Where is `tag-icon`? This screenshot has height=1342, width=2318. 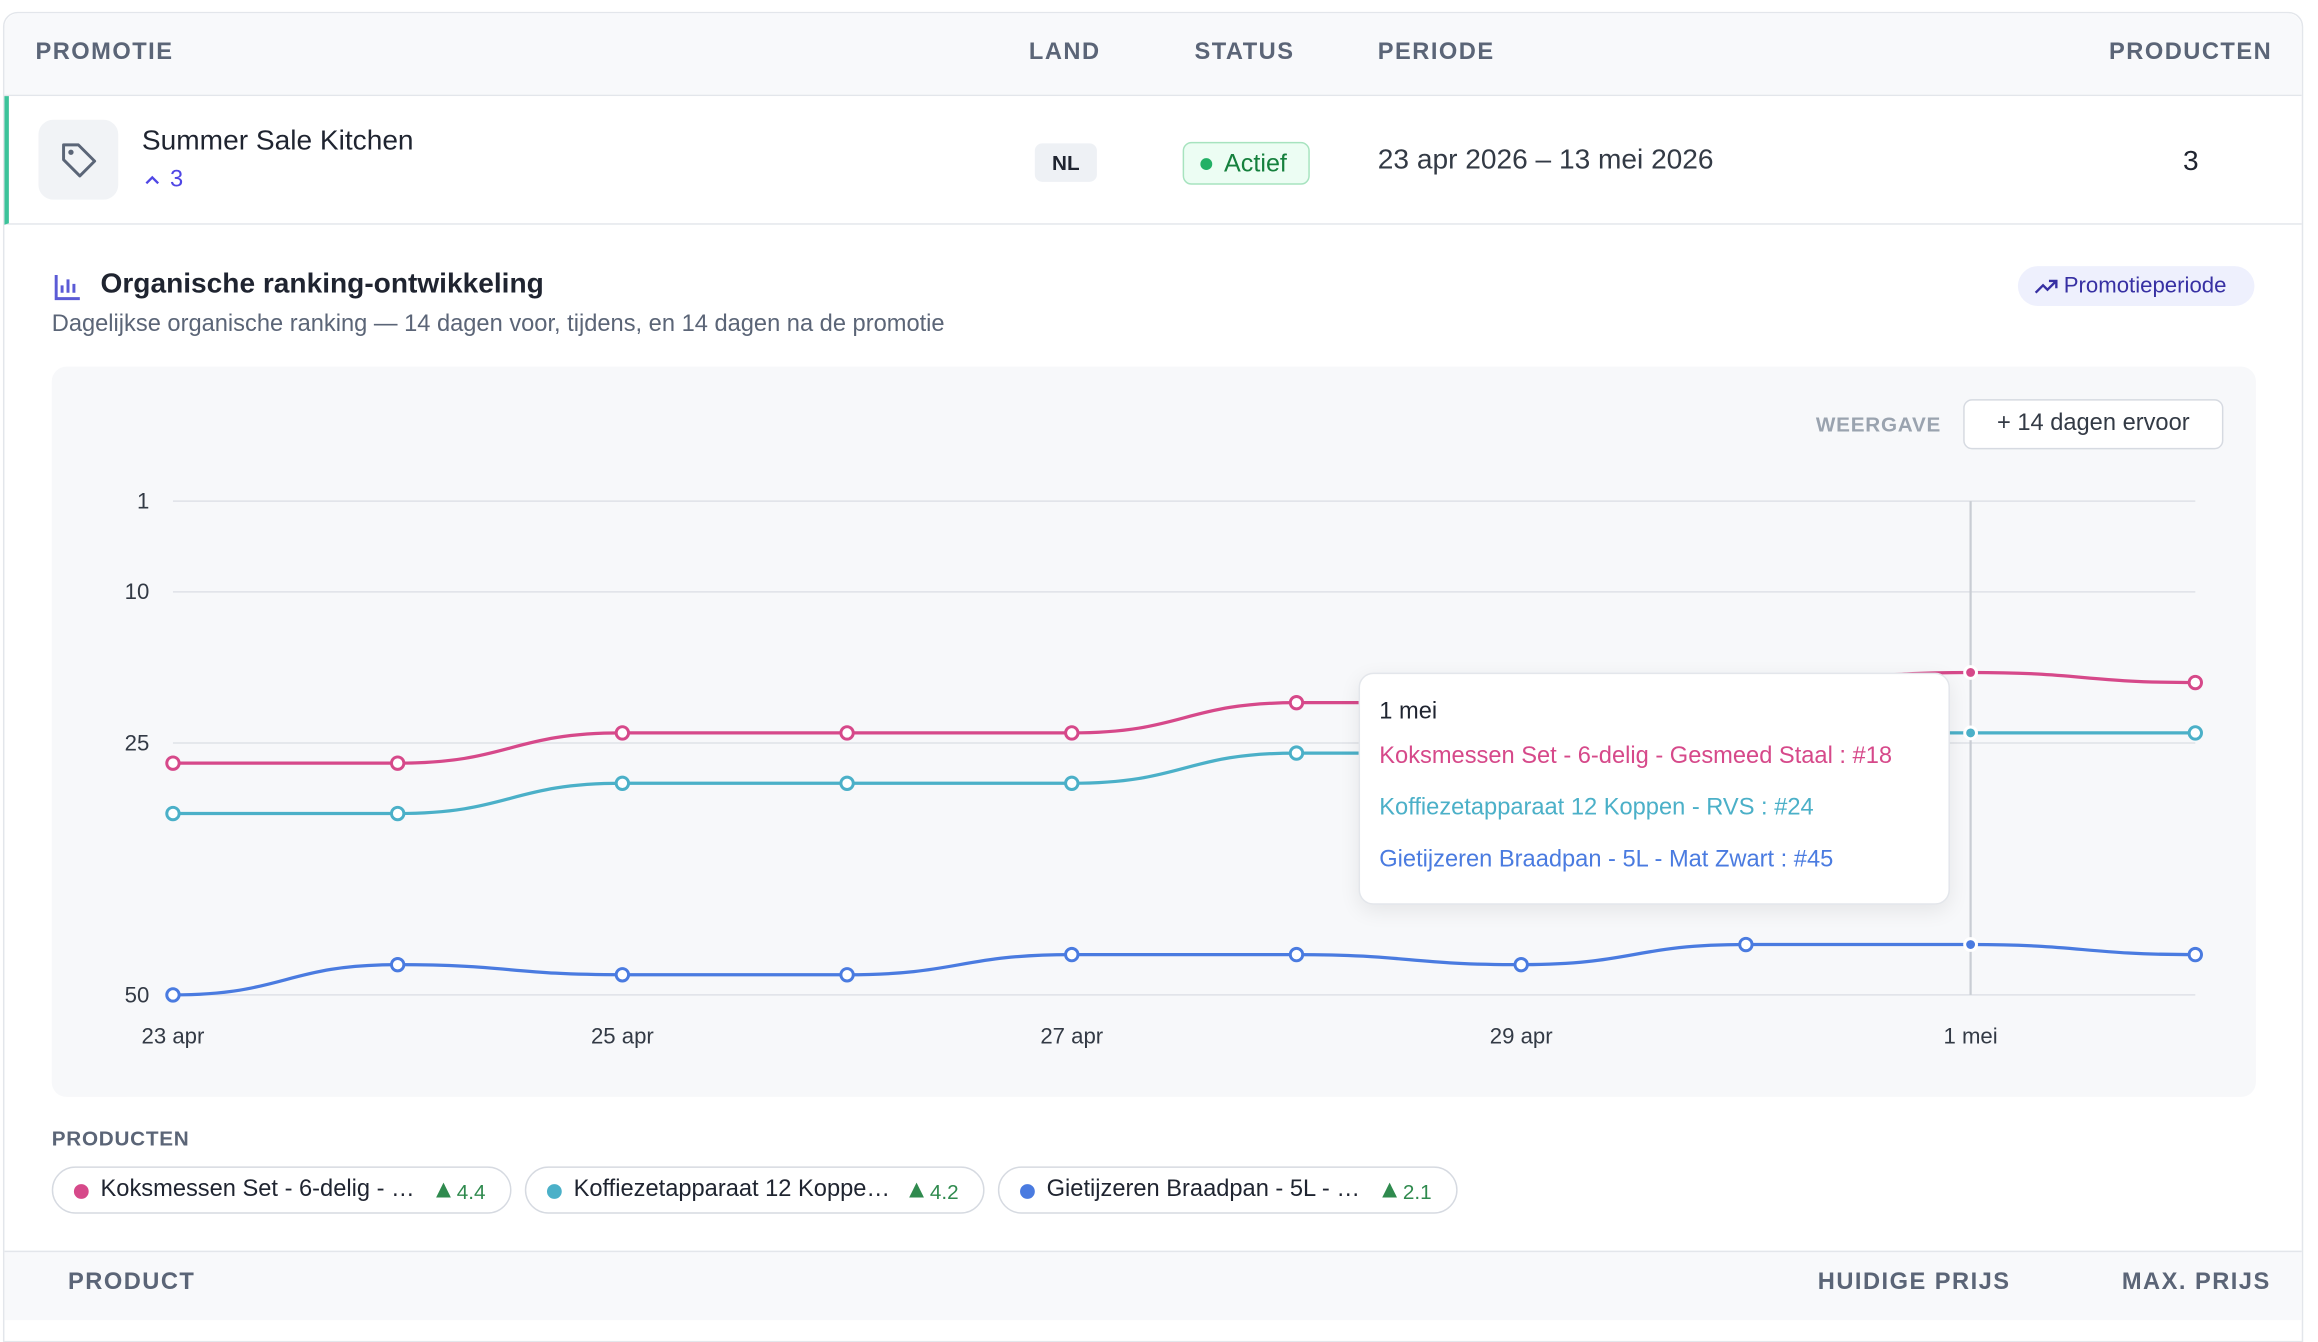
tag-icon is located at coordinates (79, 160).